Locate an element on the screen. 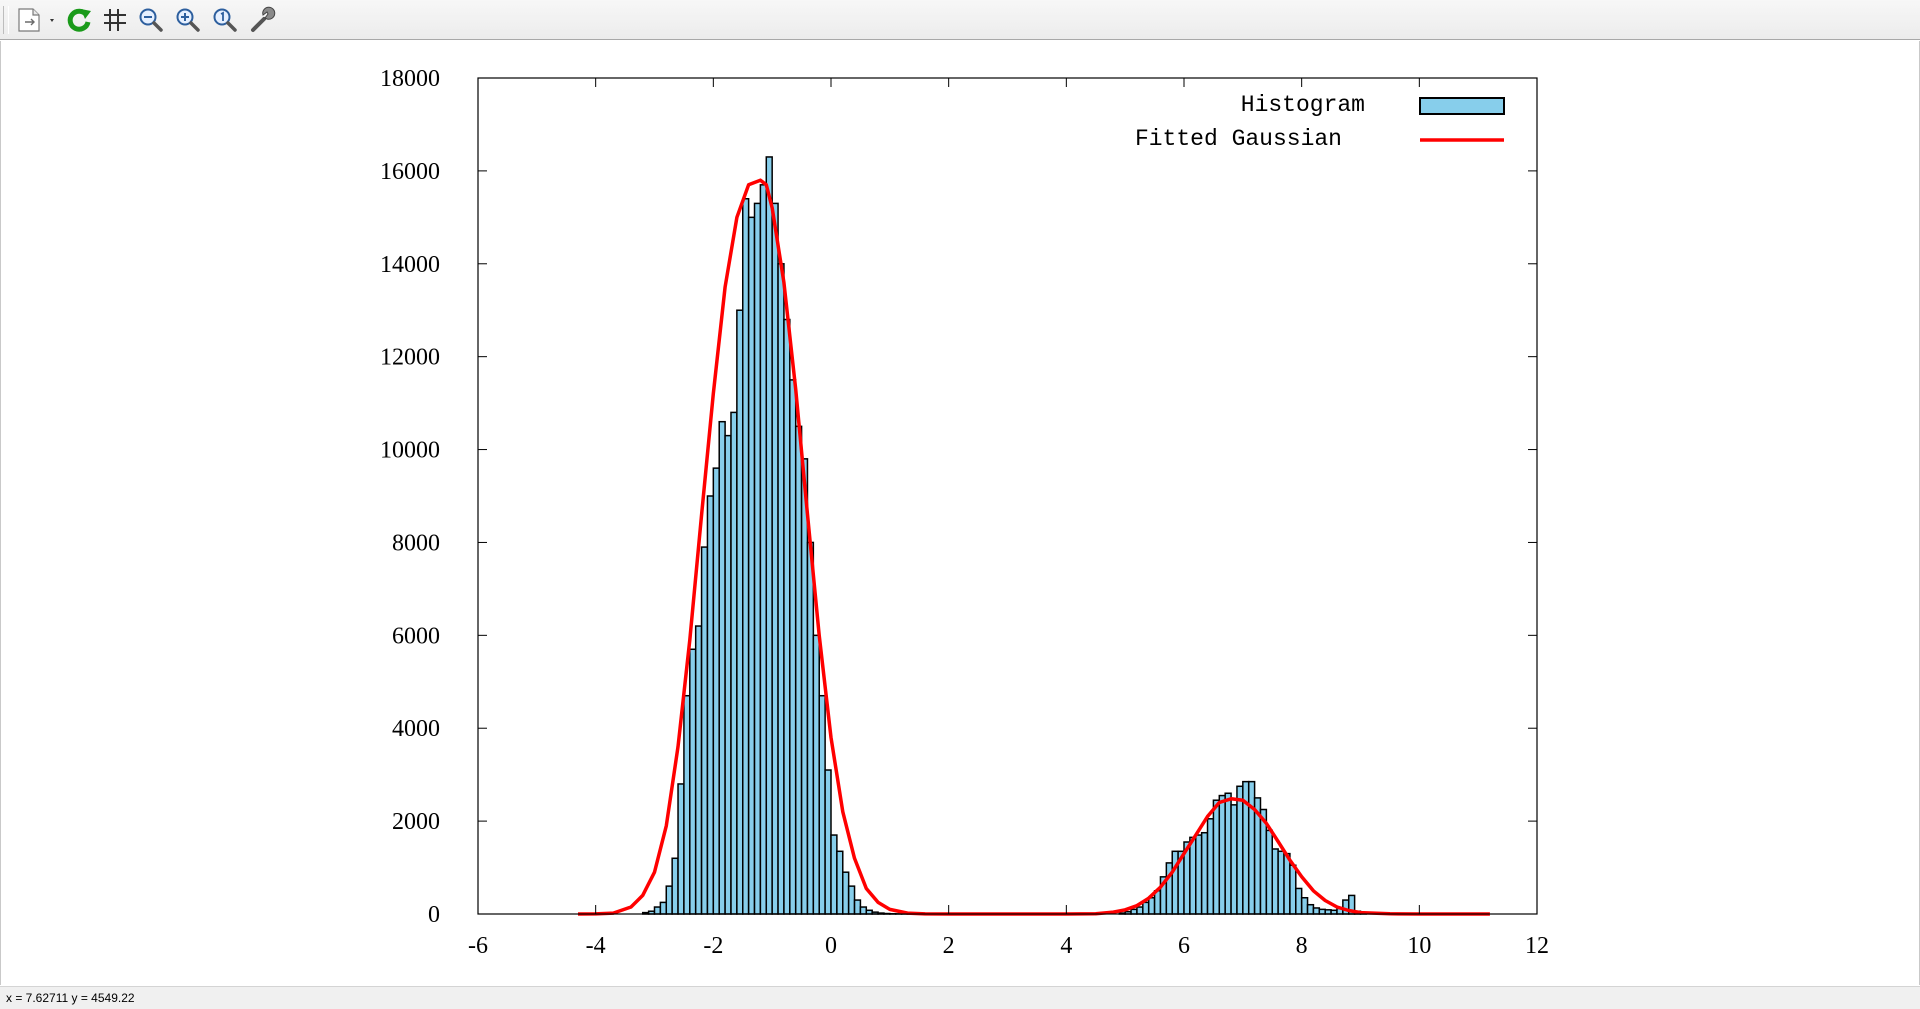 This screenshot has width=1920, height=1009. y-tick-label: 10000 is located at coordinates (410, 451).